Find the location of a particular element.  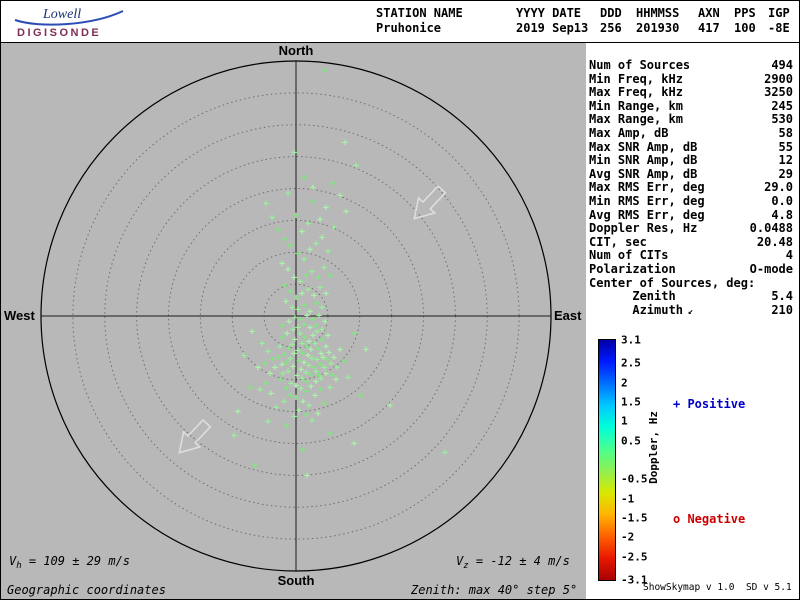

stats-label: Zenith is located at coordinates (632, 296).